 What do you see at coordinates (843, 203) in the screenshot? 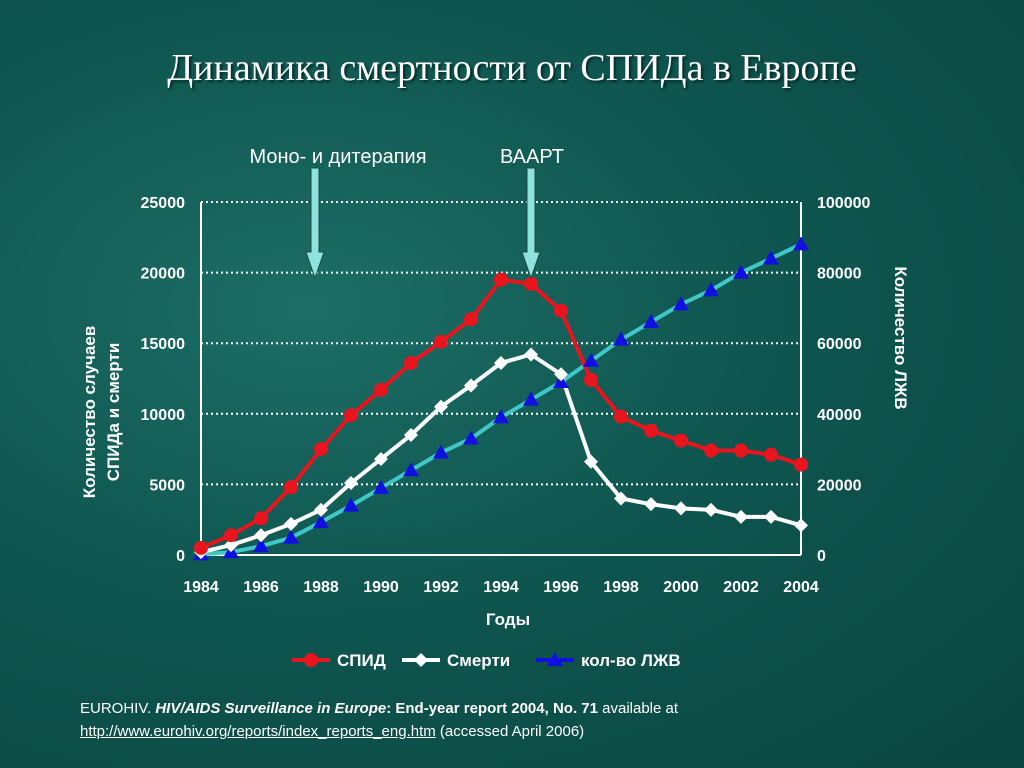
I see `y-tick-label-right: 100000` at bounding box center [843, 203].